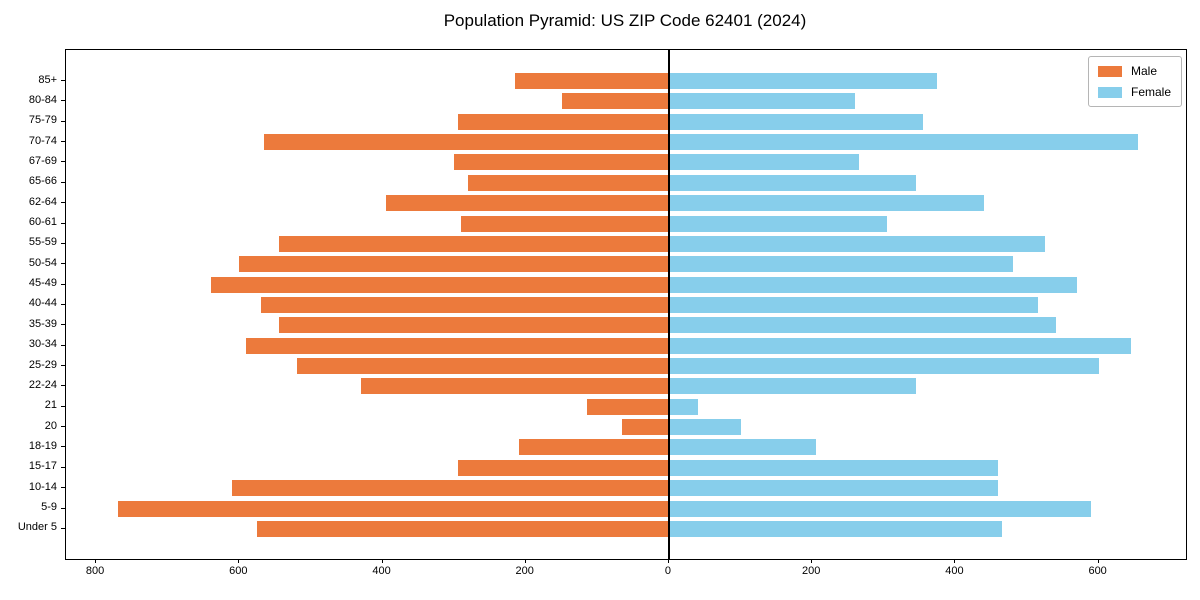 The width and height of the screenshot is (1200, 600). I want to click on y-axis-label: 21, so click(50, 405).